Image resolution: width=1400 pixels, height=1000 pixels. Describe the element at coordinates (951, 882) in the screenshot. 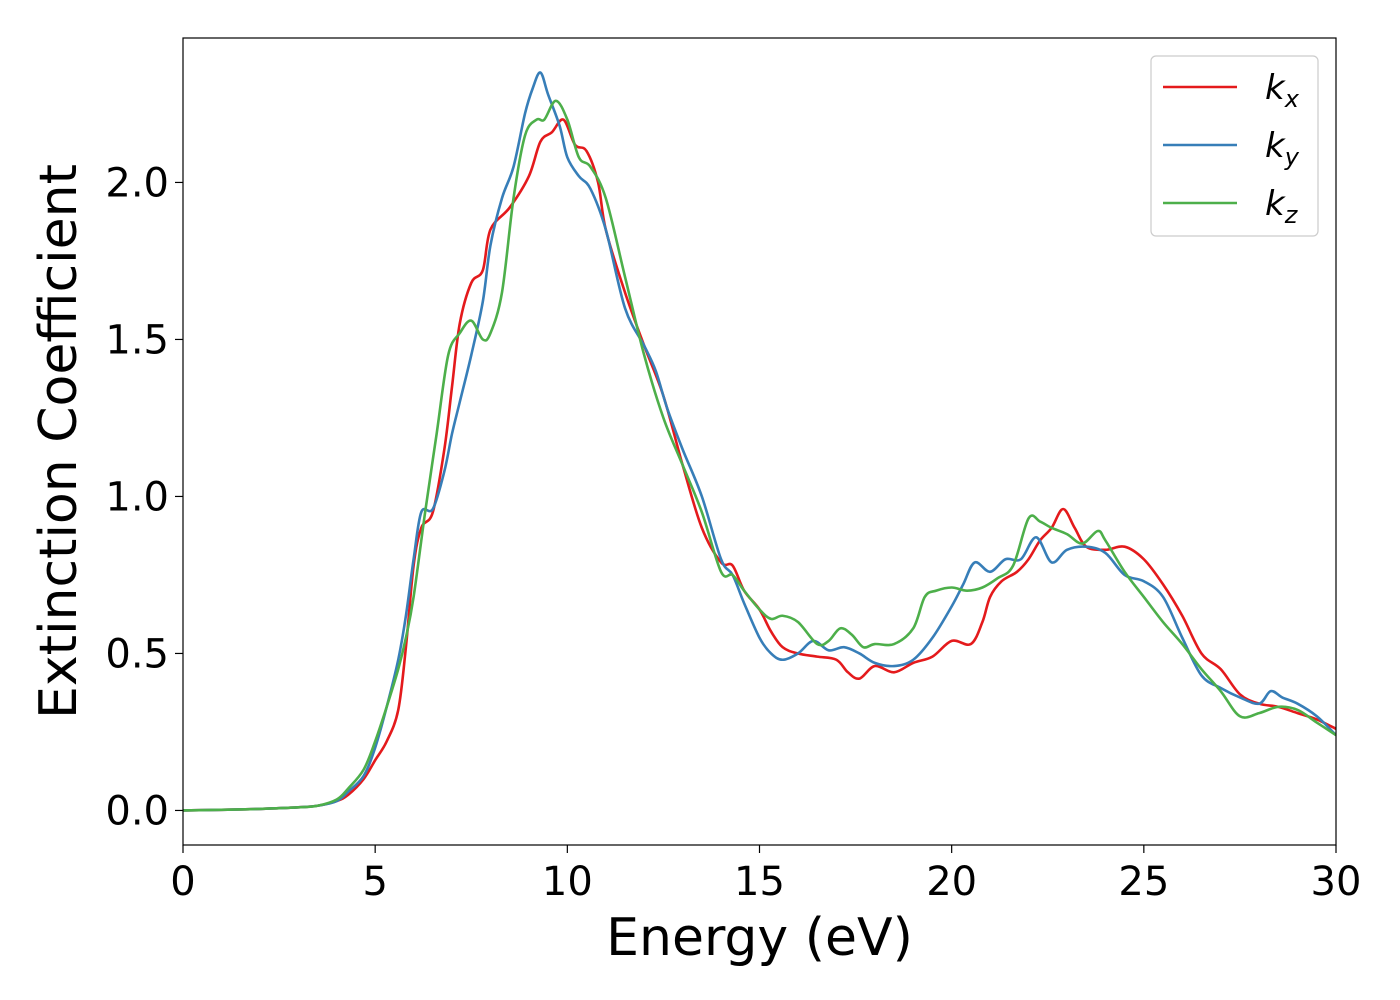

I see `x-tick-label: 20` at that location.